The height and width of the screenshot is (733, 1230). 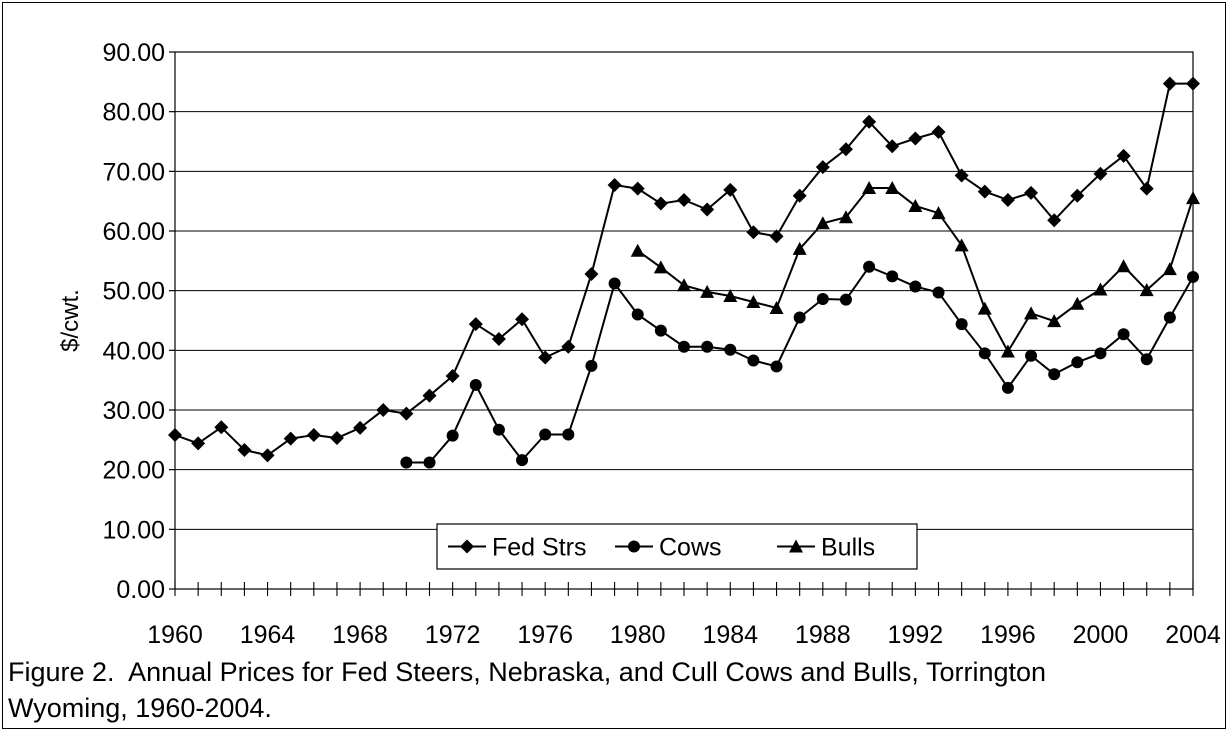 What do you see at coordinates (539, 548) in the screenshot?
I see `legend-label: Fed Strs` at bounding box center [539, 548].